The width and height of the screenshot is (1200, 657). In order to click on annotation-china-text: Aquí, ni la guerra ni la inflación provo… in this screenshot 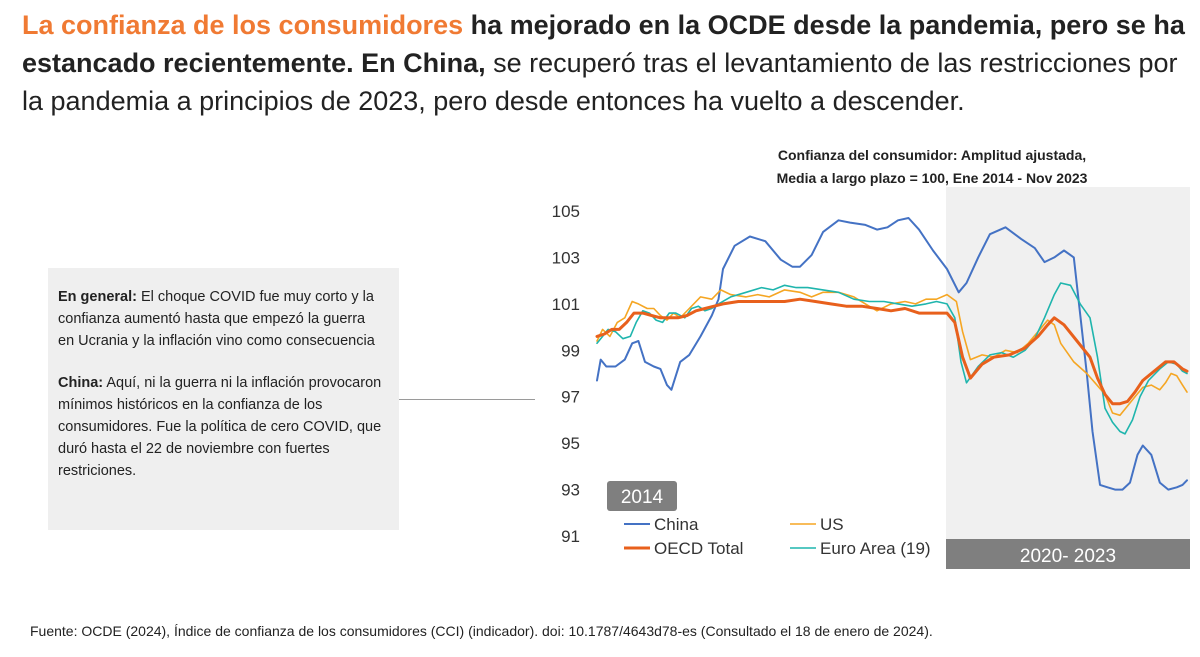, I will do `click(220, 427)`.